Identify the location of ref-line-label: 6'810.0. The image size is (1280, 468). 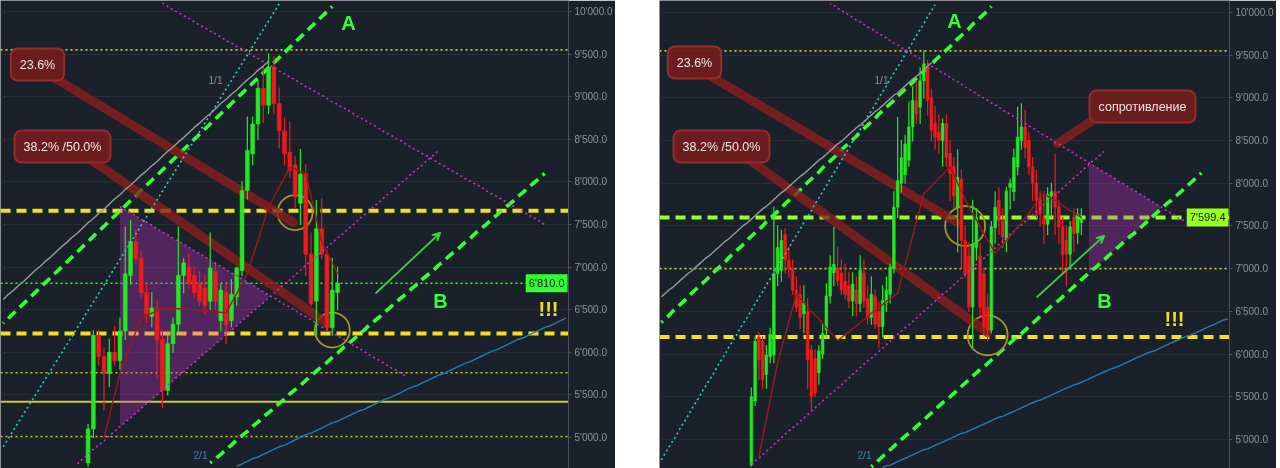
(546, 283).